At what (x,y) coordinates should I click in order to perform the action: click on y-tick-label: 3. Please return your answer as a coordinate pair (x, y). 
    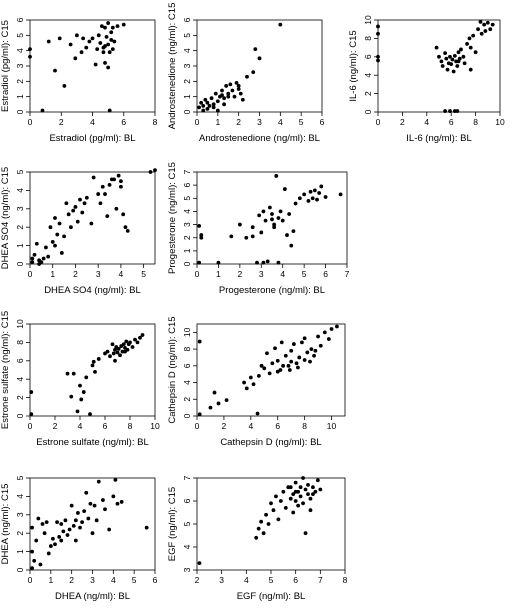
    Looking at the image, I should click on (187, 224).